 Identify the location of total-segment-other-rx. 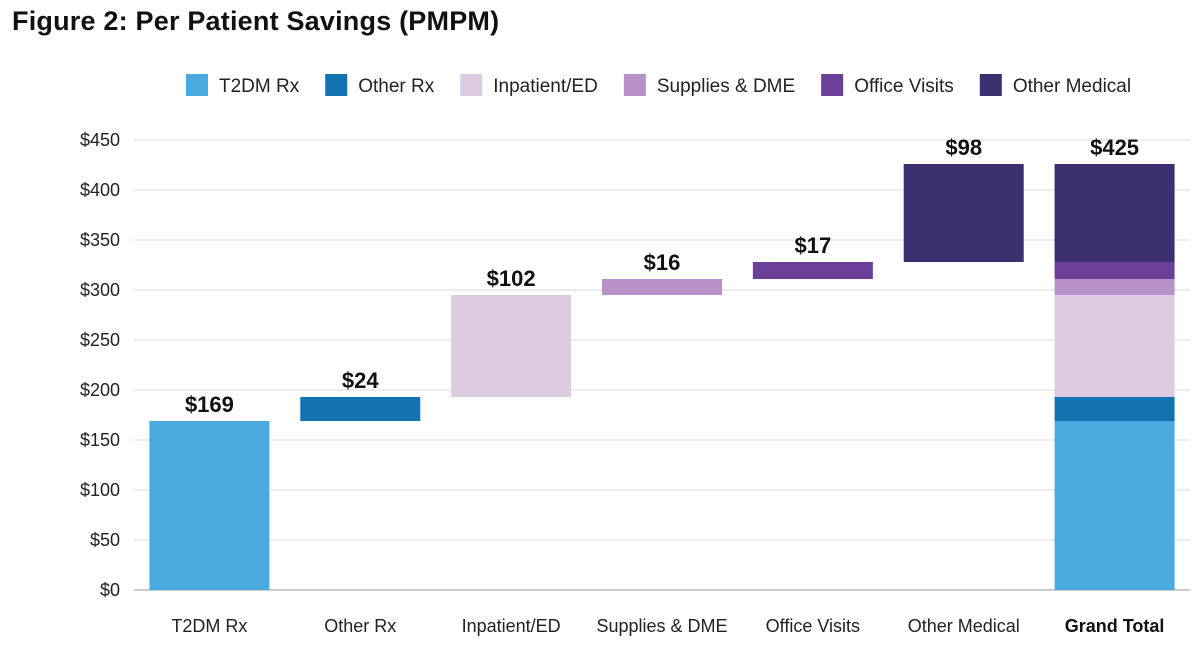
(1114, 409).